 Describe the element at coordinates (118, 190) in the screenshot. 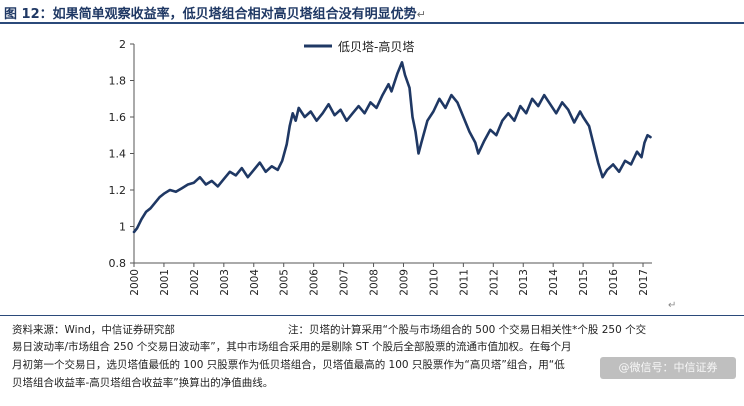

I see `y-tick-label: 1.2` at that location.